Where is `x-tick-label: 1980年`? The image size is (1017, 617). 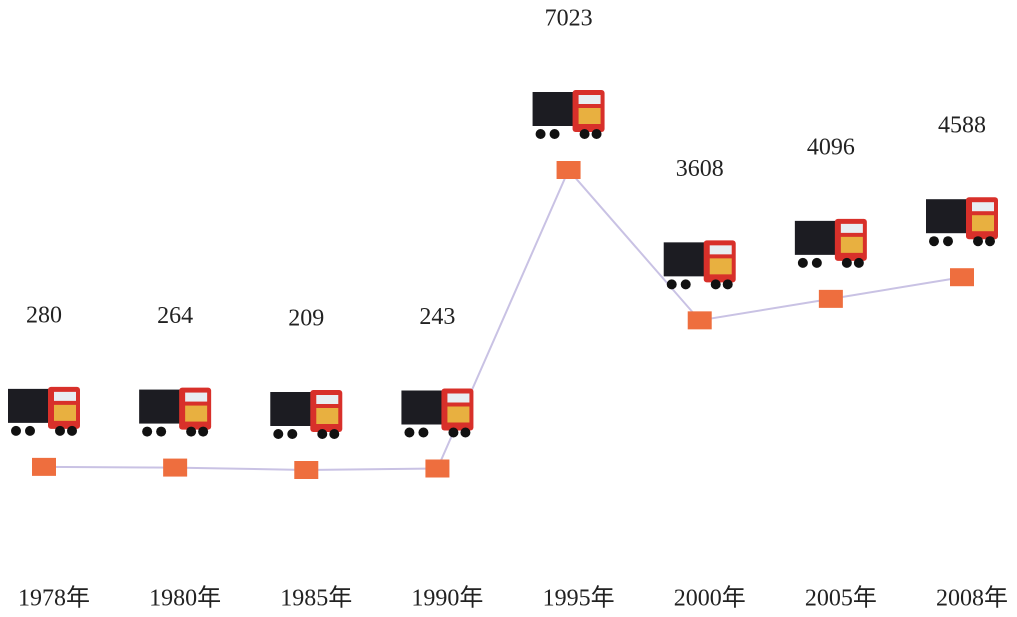
x-tick-label: 1980年 is located at coordinates (185, 598).